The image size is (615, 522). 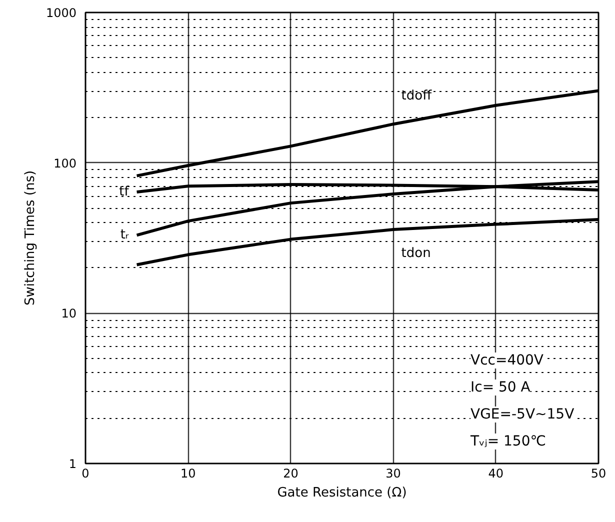 What do you see at coordinates (393, 473) in the screenshot?
I see `x-tick-label: 30` at bounding box center [393, 473].